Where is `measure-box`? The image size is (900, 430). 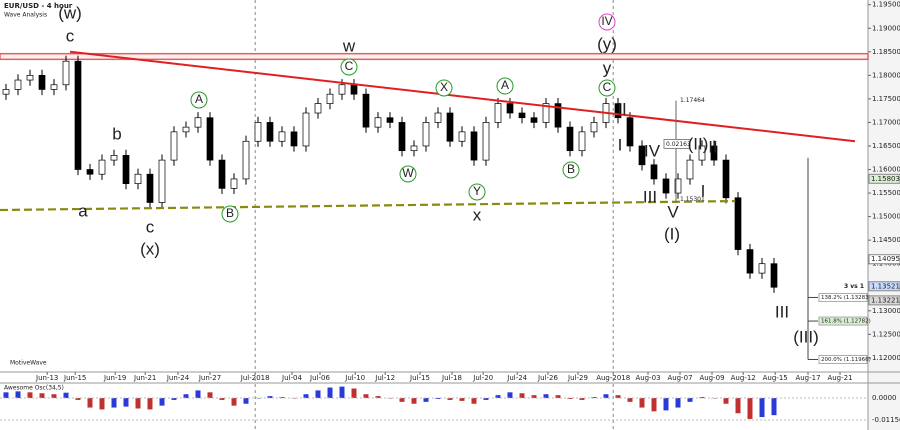 measure-box is located at coordinates (677, 144).